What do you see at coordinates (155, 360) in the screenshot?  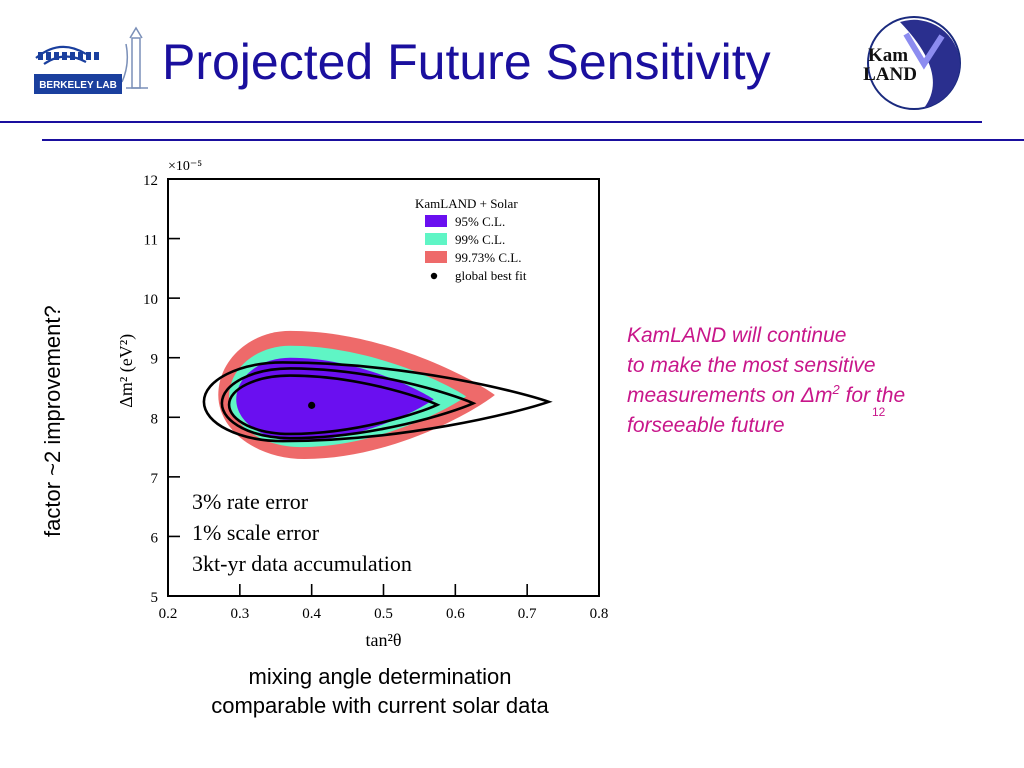 I see `y-tick-label-4: 9` at bounding box center [155, 360].